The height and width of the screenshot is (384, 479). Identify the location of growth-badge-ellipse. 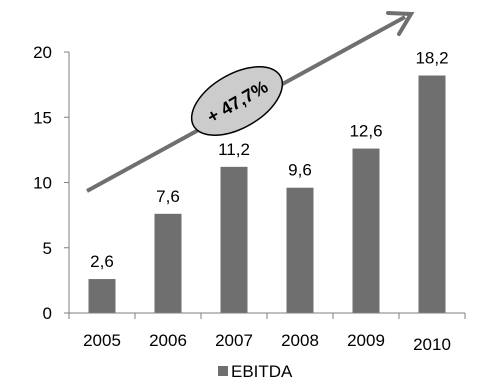
(237, 101).